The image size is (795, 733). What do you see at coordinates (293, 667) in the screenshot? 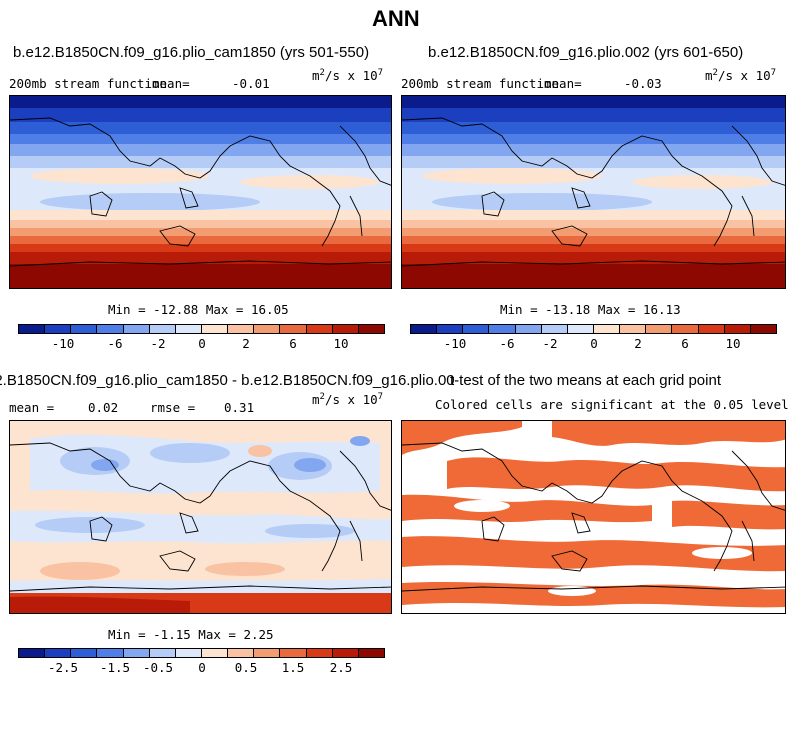
I see `cbar-tick-label: 1.5` at bounding box center [293, 667].